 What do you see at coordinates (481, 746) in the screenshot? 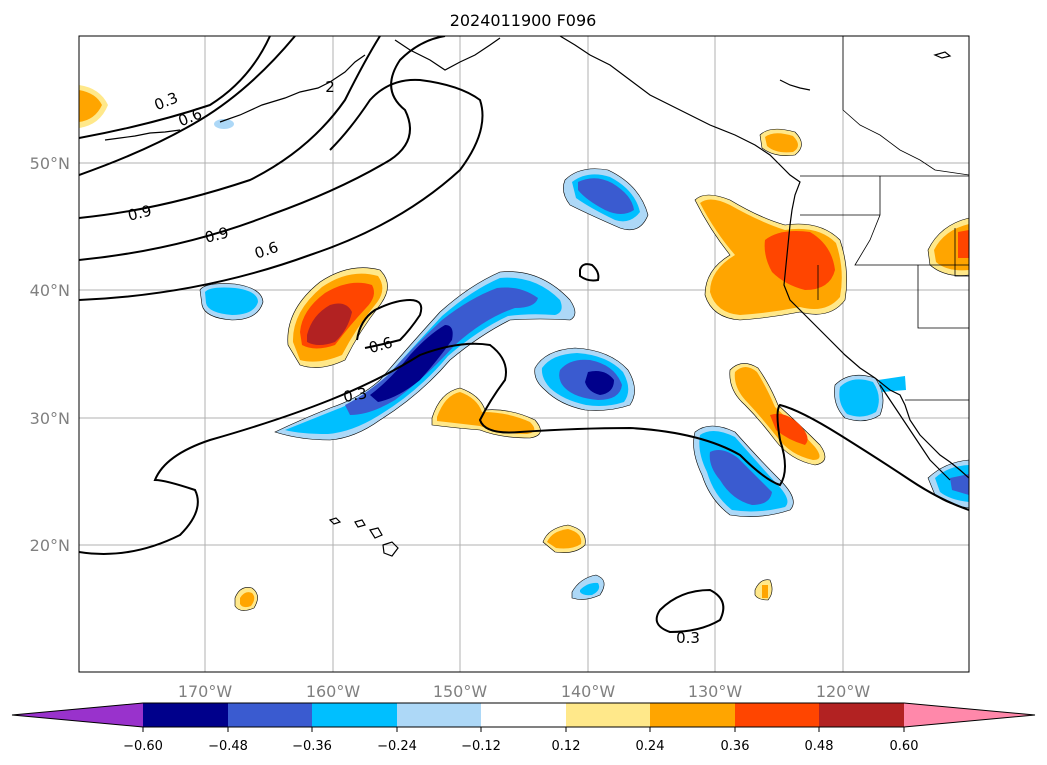
I see `colorbar-tick-label: −0.12` at bounding box center [481, 746].